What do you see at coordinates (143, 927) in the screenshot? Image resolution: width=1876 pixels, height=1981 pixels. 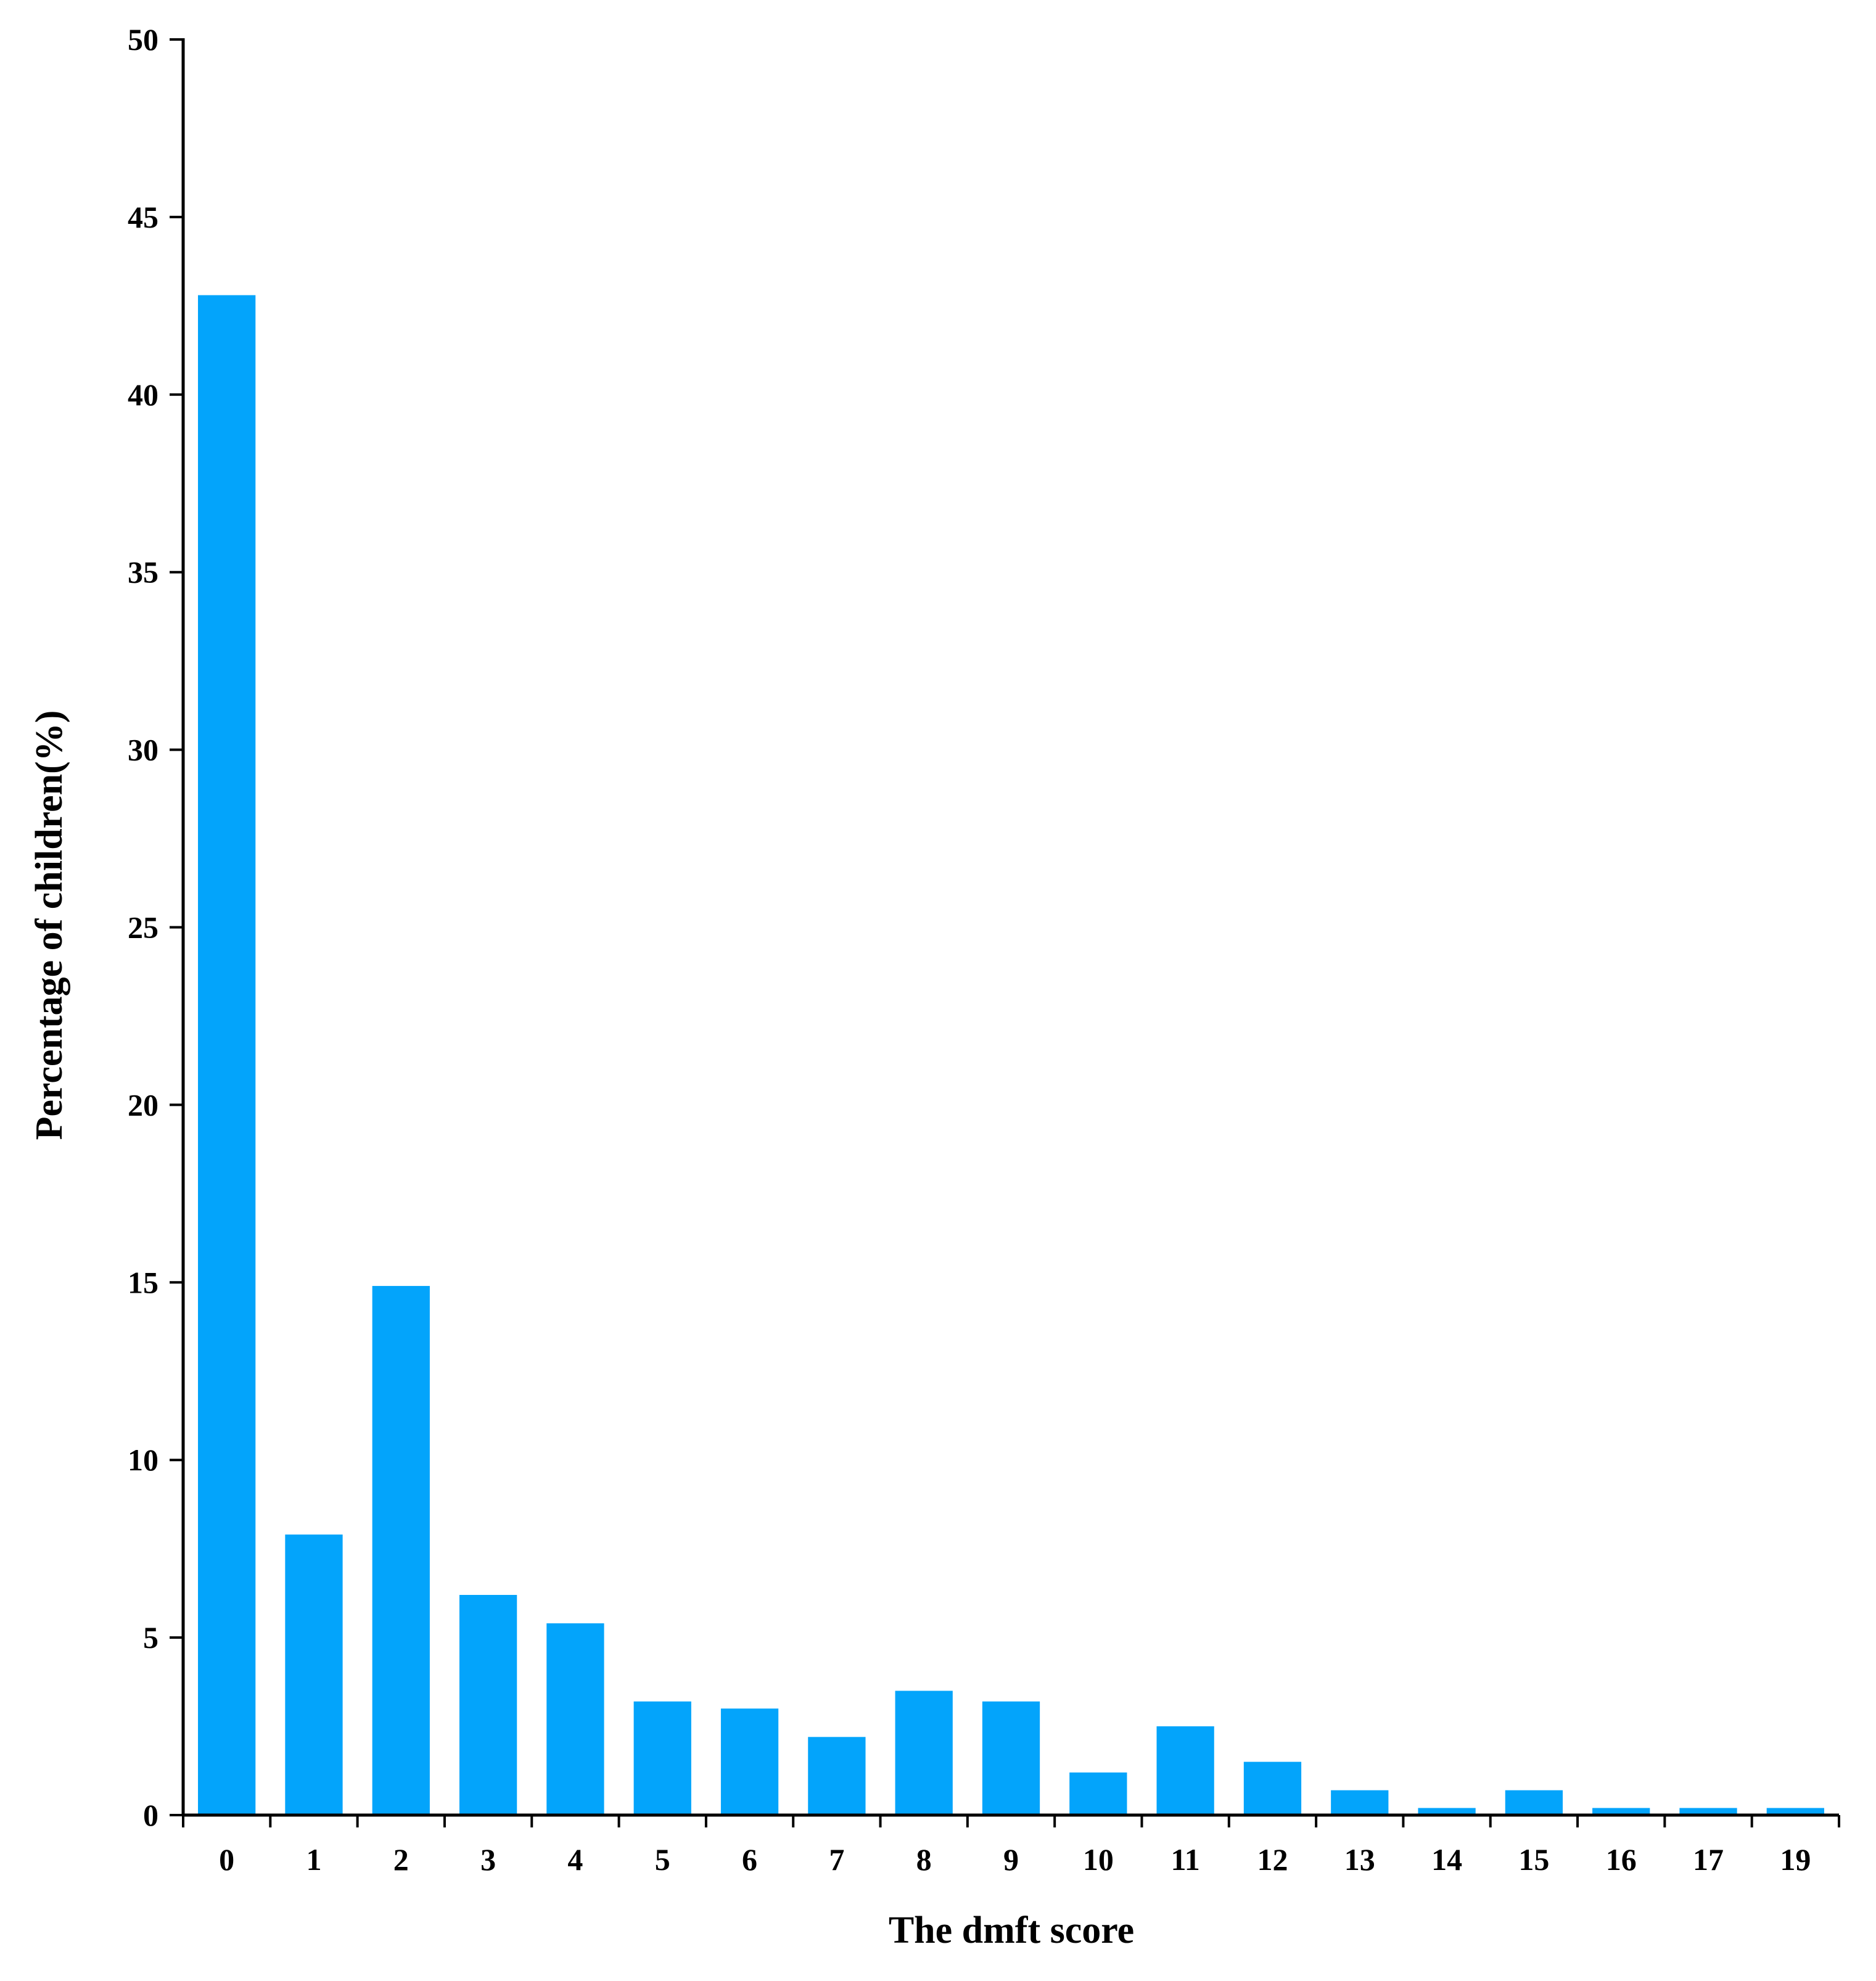 I see `y-tick-label: 25` at bounding box center [143, 927].